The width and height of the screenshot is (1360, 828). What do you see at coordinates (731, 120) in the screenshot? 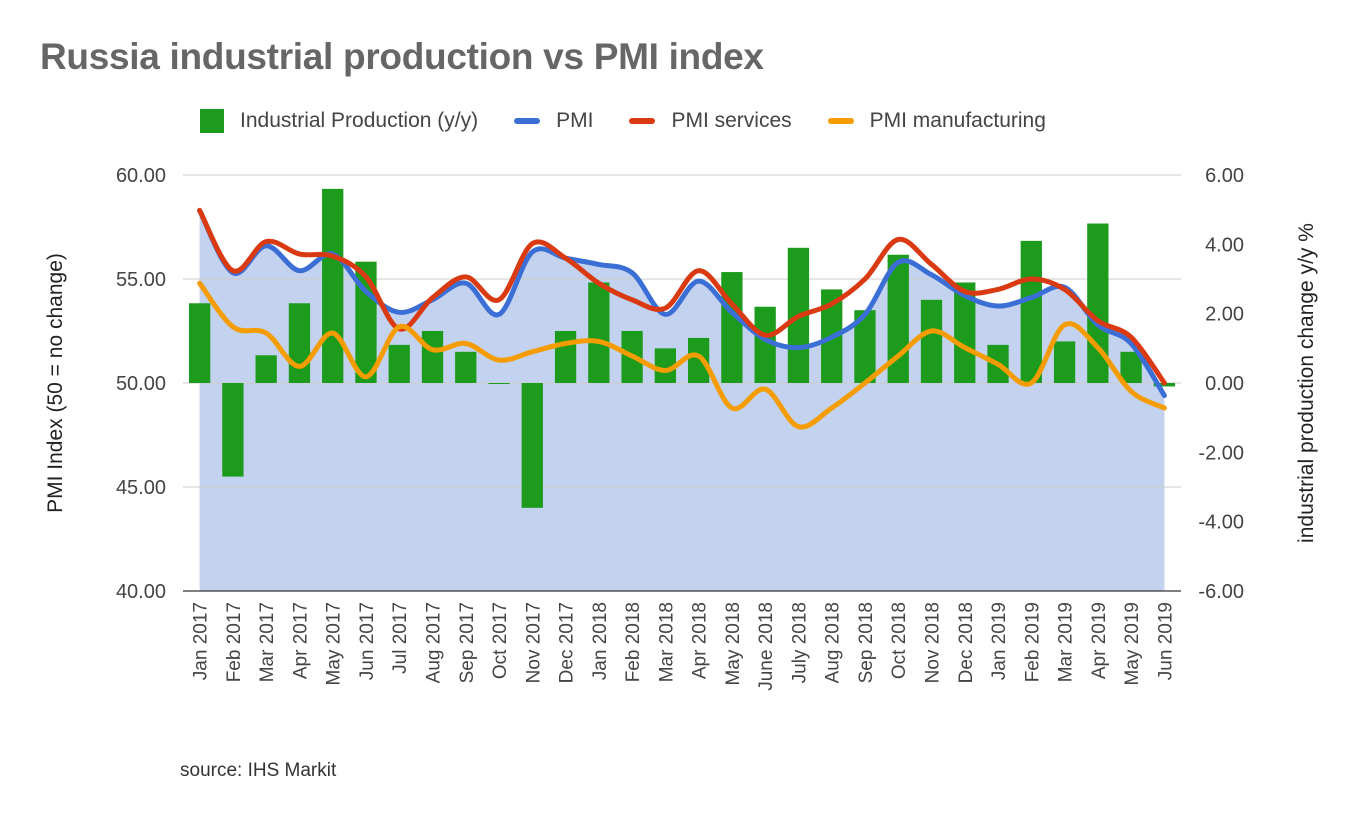
I see `legend-label-pmi-services: PMI services` at bounding box center [731, 120].